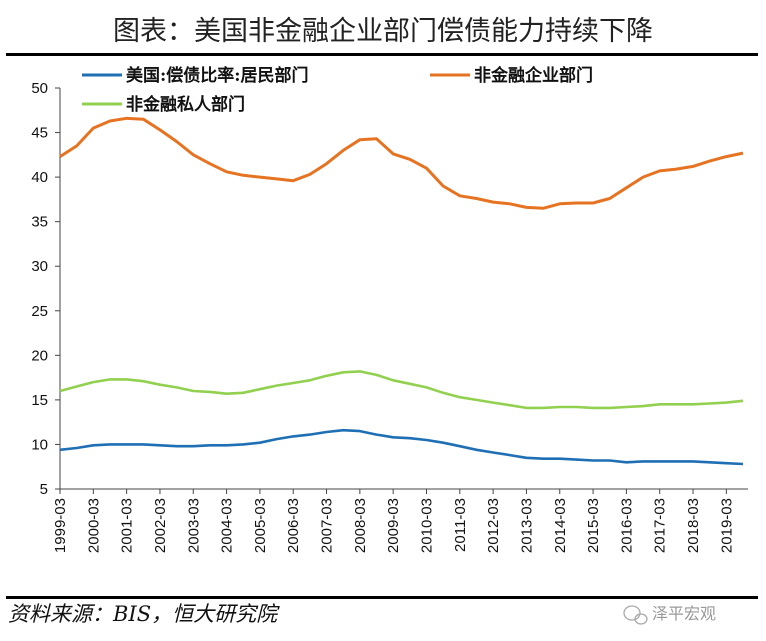  Describe the element at coordinates (227, 525) in the screenshot. I see `x-tick-label: 2004-03` at that location.